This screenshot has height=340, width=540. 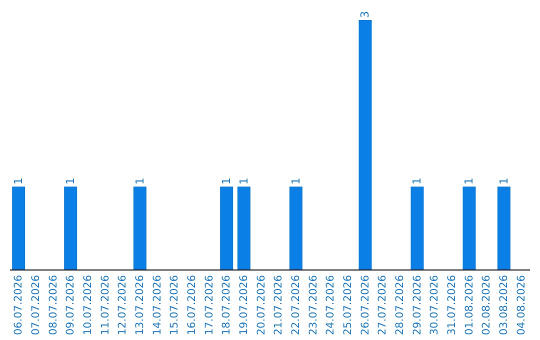 What do you see at coordinates (313, 305) in the screenshot?
I see `x-tick-label: 23.07.2026` at bounding box center [313, 305].